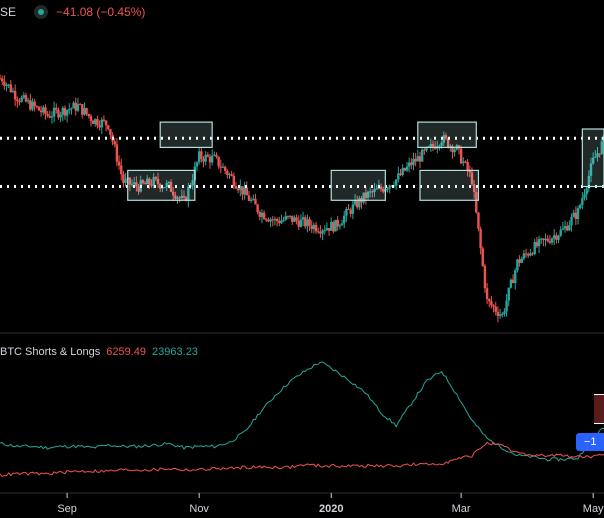  I want to click on price-change: −41.08 (−0.45%), so click(101, 12).